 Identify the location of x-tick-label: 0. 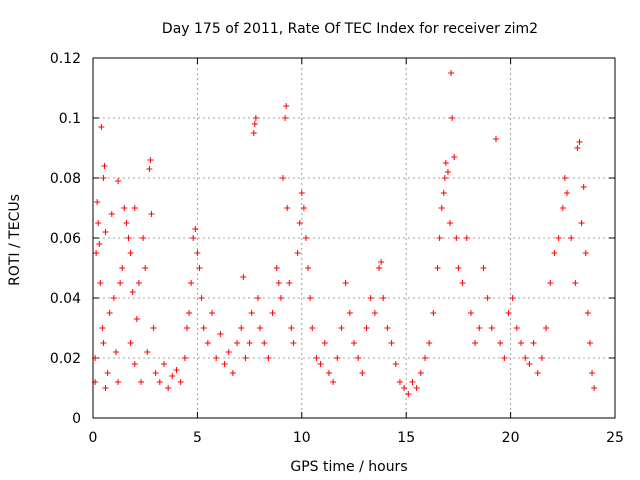
(93, 438).